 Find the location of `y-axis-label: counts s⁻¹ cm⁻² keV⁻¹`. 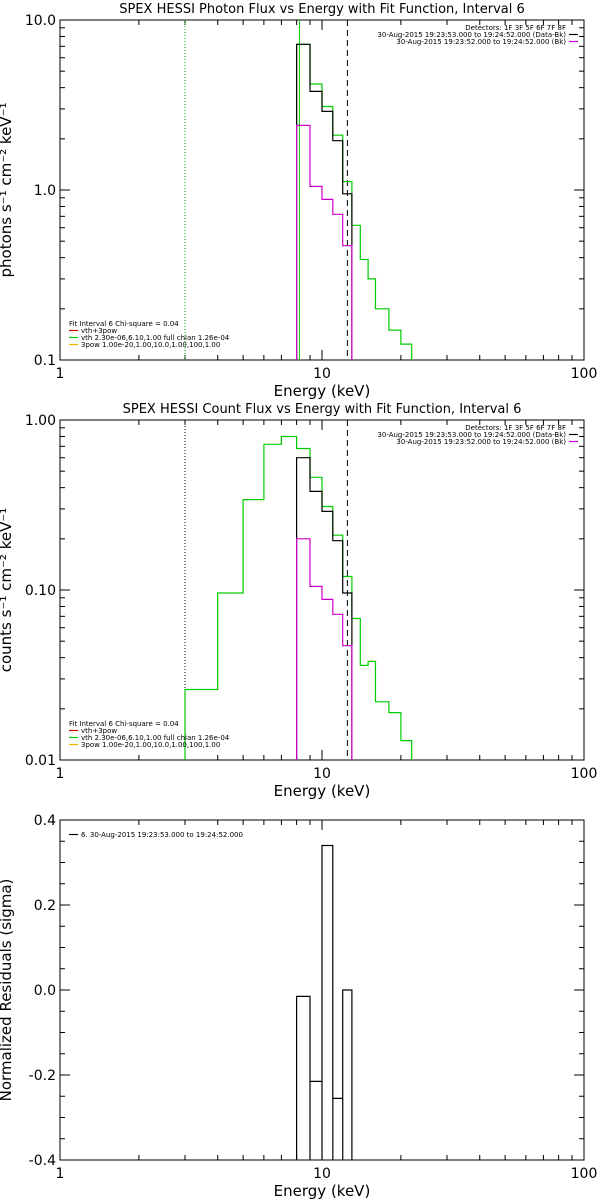

y-axis-label: counts s⁻¹ cm⁻² keV⁻¹ is located at coordinates (7, 590).